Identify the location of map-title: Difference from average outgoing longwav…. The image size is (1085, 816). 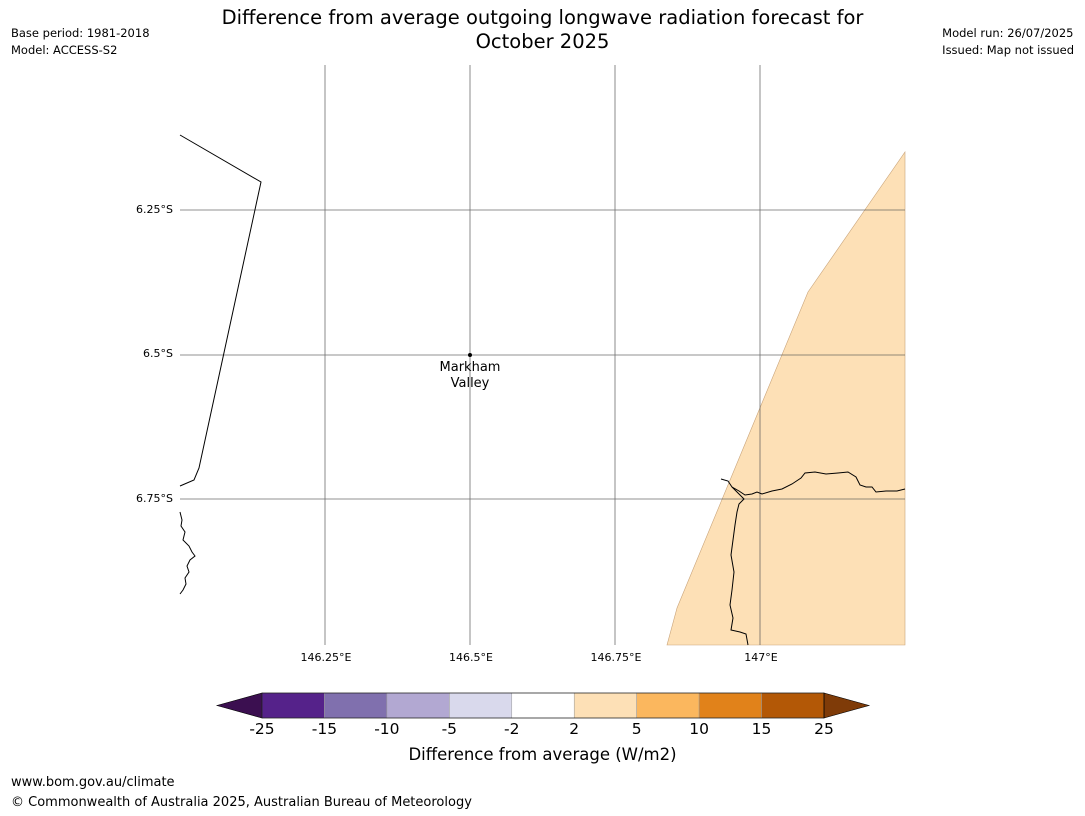
(542, 29).